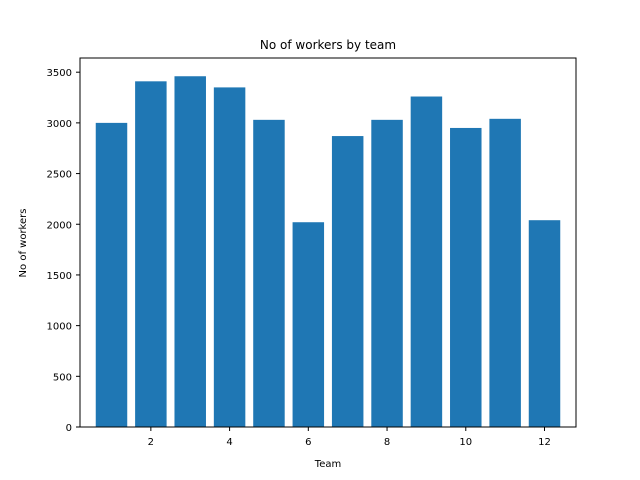 This screenshot has width=640, height=480. What do you see at coordinates (465, 442) in the screenshot?
I see `x-tick-label: 10` at bounding box center [465, 442].